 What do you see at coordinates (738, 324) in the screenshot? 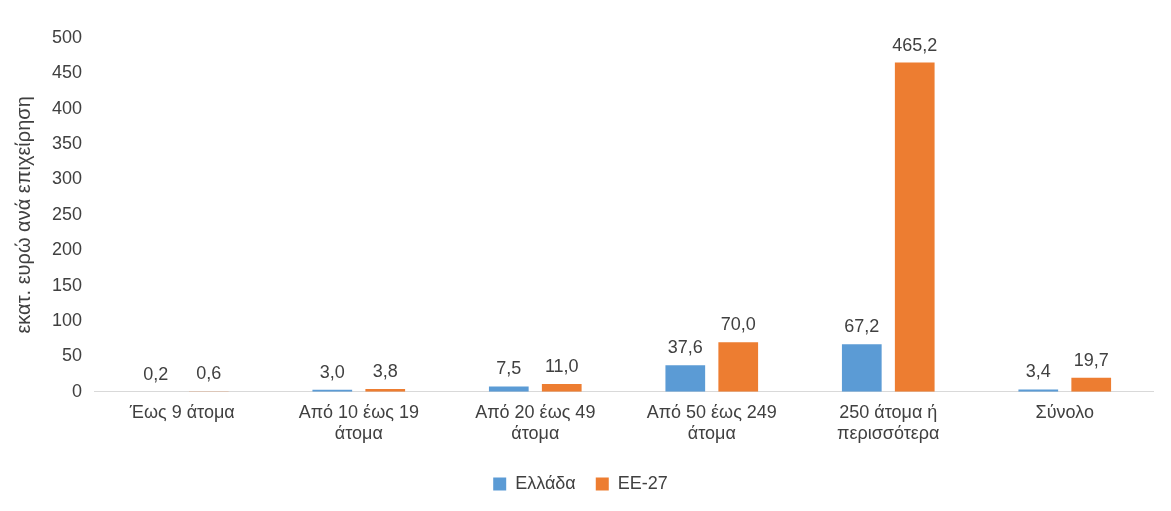
I see `data-label: 70,0` at bounding box center [738, 324].